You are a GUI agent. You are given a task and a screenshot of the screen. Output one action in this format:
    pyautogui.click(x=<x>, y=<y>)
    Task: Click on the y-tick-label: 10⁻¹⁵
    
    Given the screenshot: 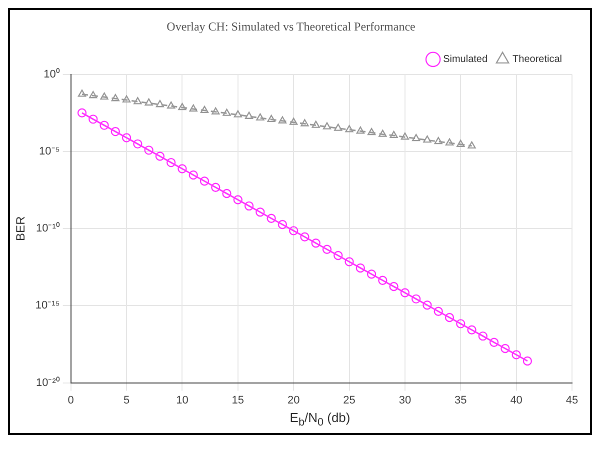 What is the action you would take?
    pyautogui.click(x=47, y=306)
    